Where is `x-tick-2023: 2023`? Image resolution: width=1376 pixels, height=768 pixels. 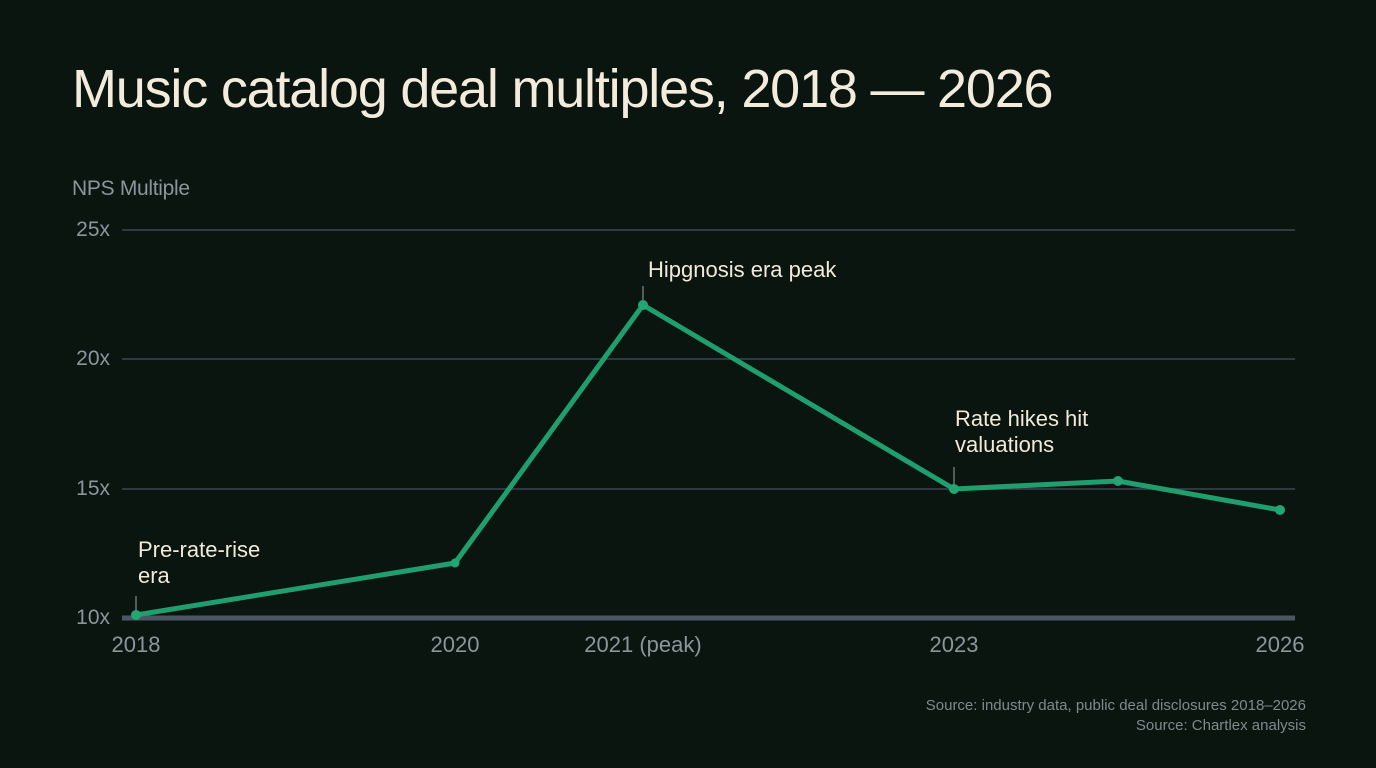 x-tick-2023: 2023 is located at coordinates (954, 644).